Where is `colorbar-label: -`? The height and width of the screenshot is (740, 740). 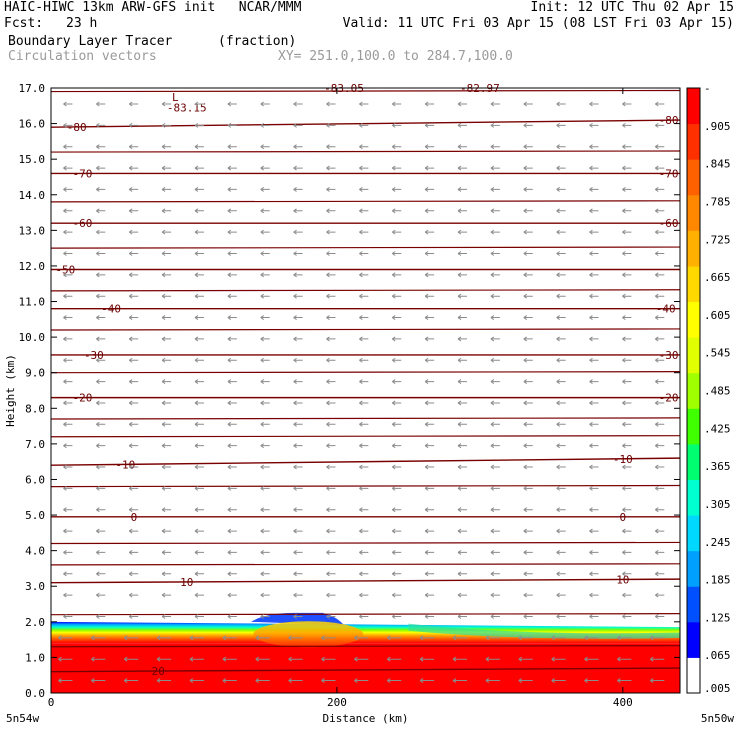 colorbar-label: - is located at coordinates (707, 88).